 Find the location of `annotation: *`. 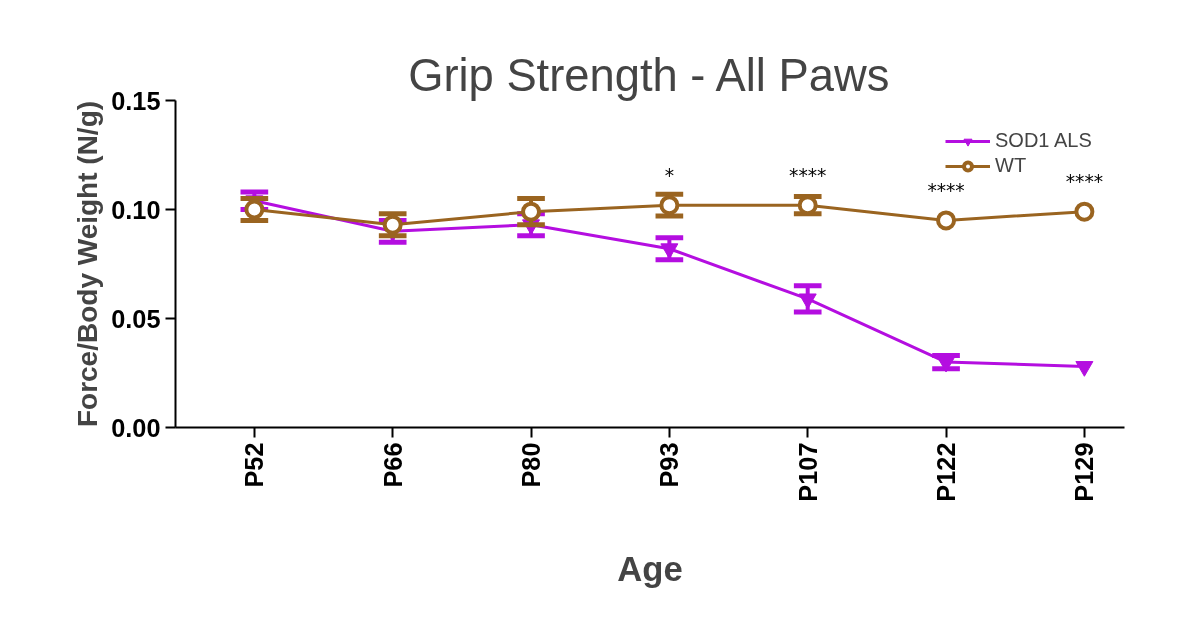

annotation: * is located at coordinates (669, 175).